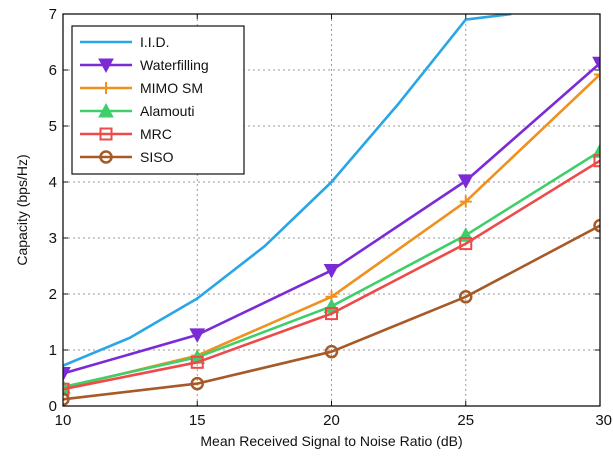 The width and height of the screenshot is (613, 456). I want to click on y-tick-label: 7, so click(53, 14).